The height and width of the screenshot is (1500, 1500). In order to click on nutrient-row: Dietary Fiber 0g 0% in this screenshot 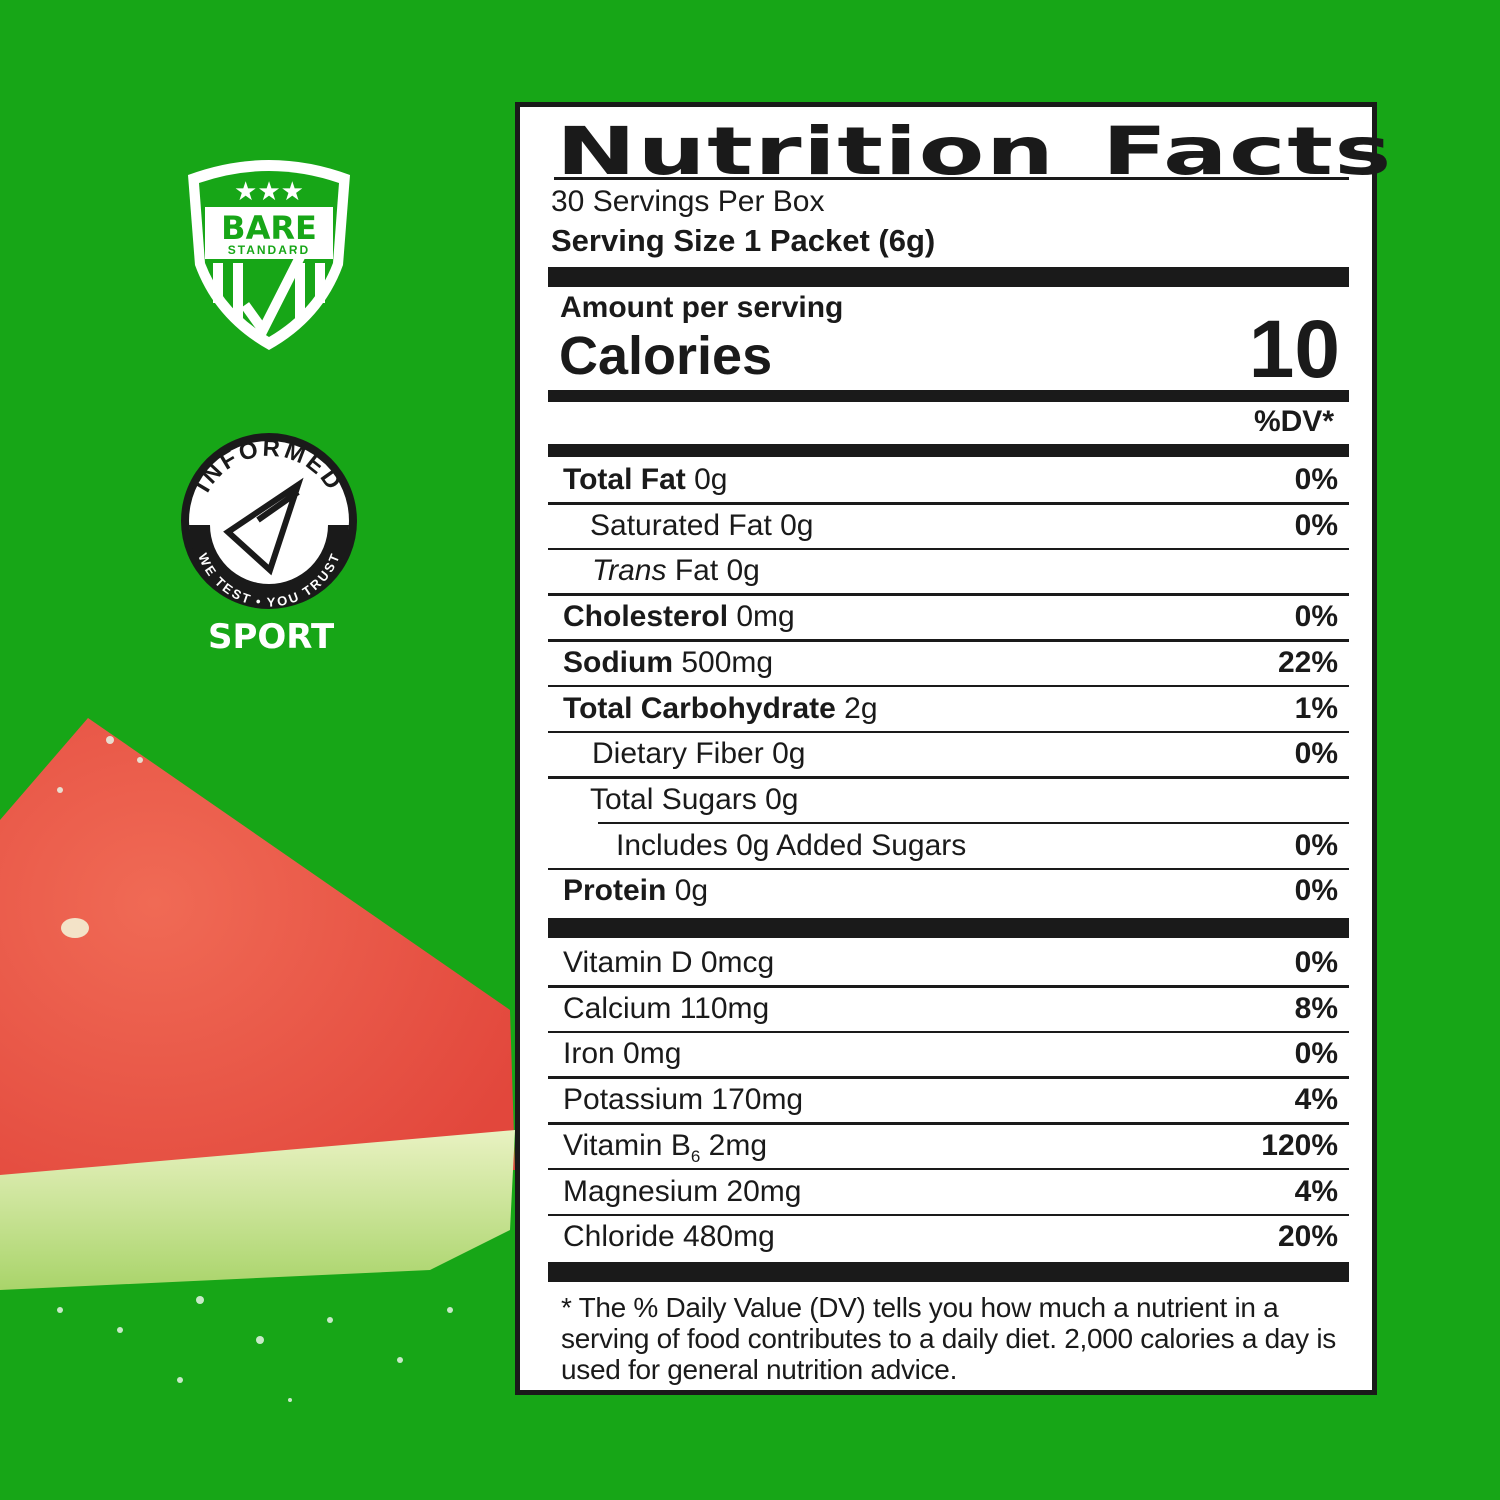, I will do `click(965, 754)`.